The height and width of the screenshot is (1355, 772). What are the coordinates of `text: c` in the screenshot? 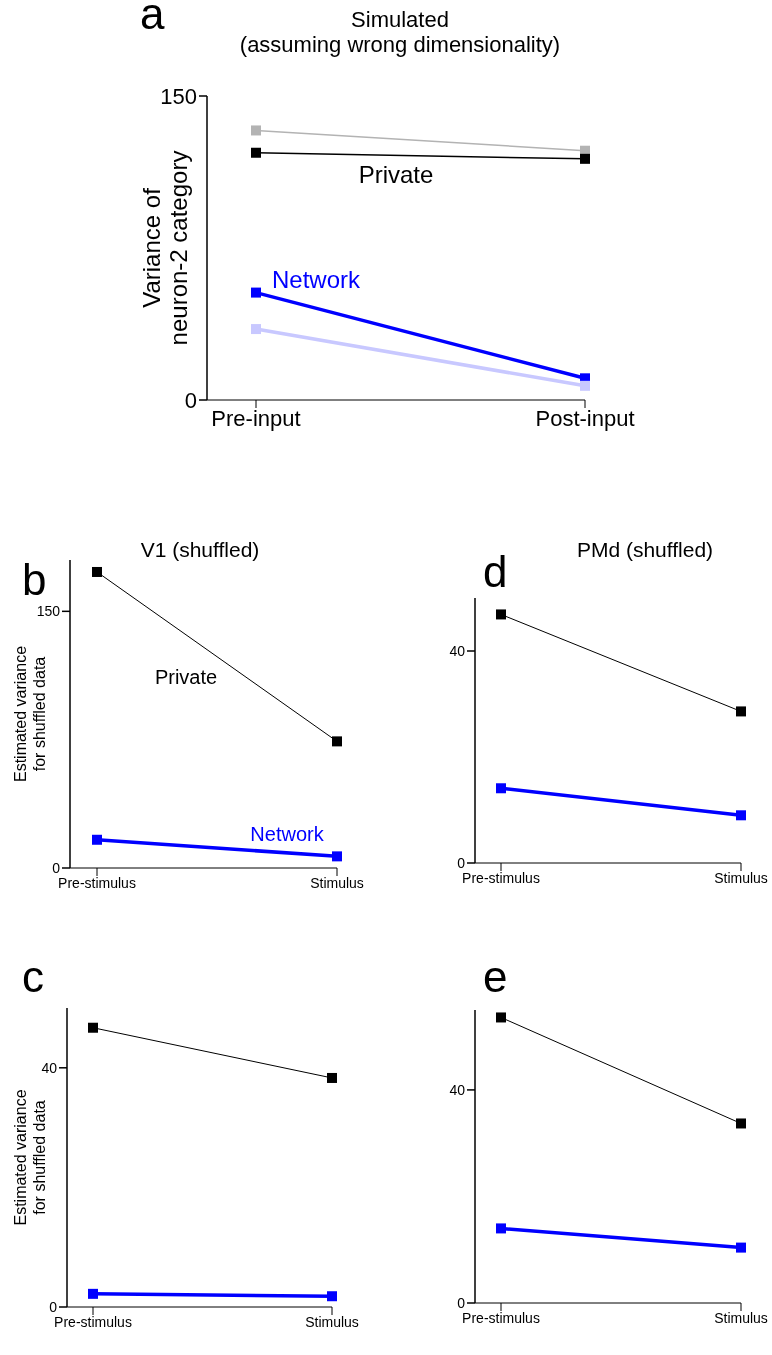 It's located at (33, 976).